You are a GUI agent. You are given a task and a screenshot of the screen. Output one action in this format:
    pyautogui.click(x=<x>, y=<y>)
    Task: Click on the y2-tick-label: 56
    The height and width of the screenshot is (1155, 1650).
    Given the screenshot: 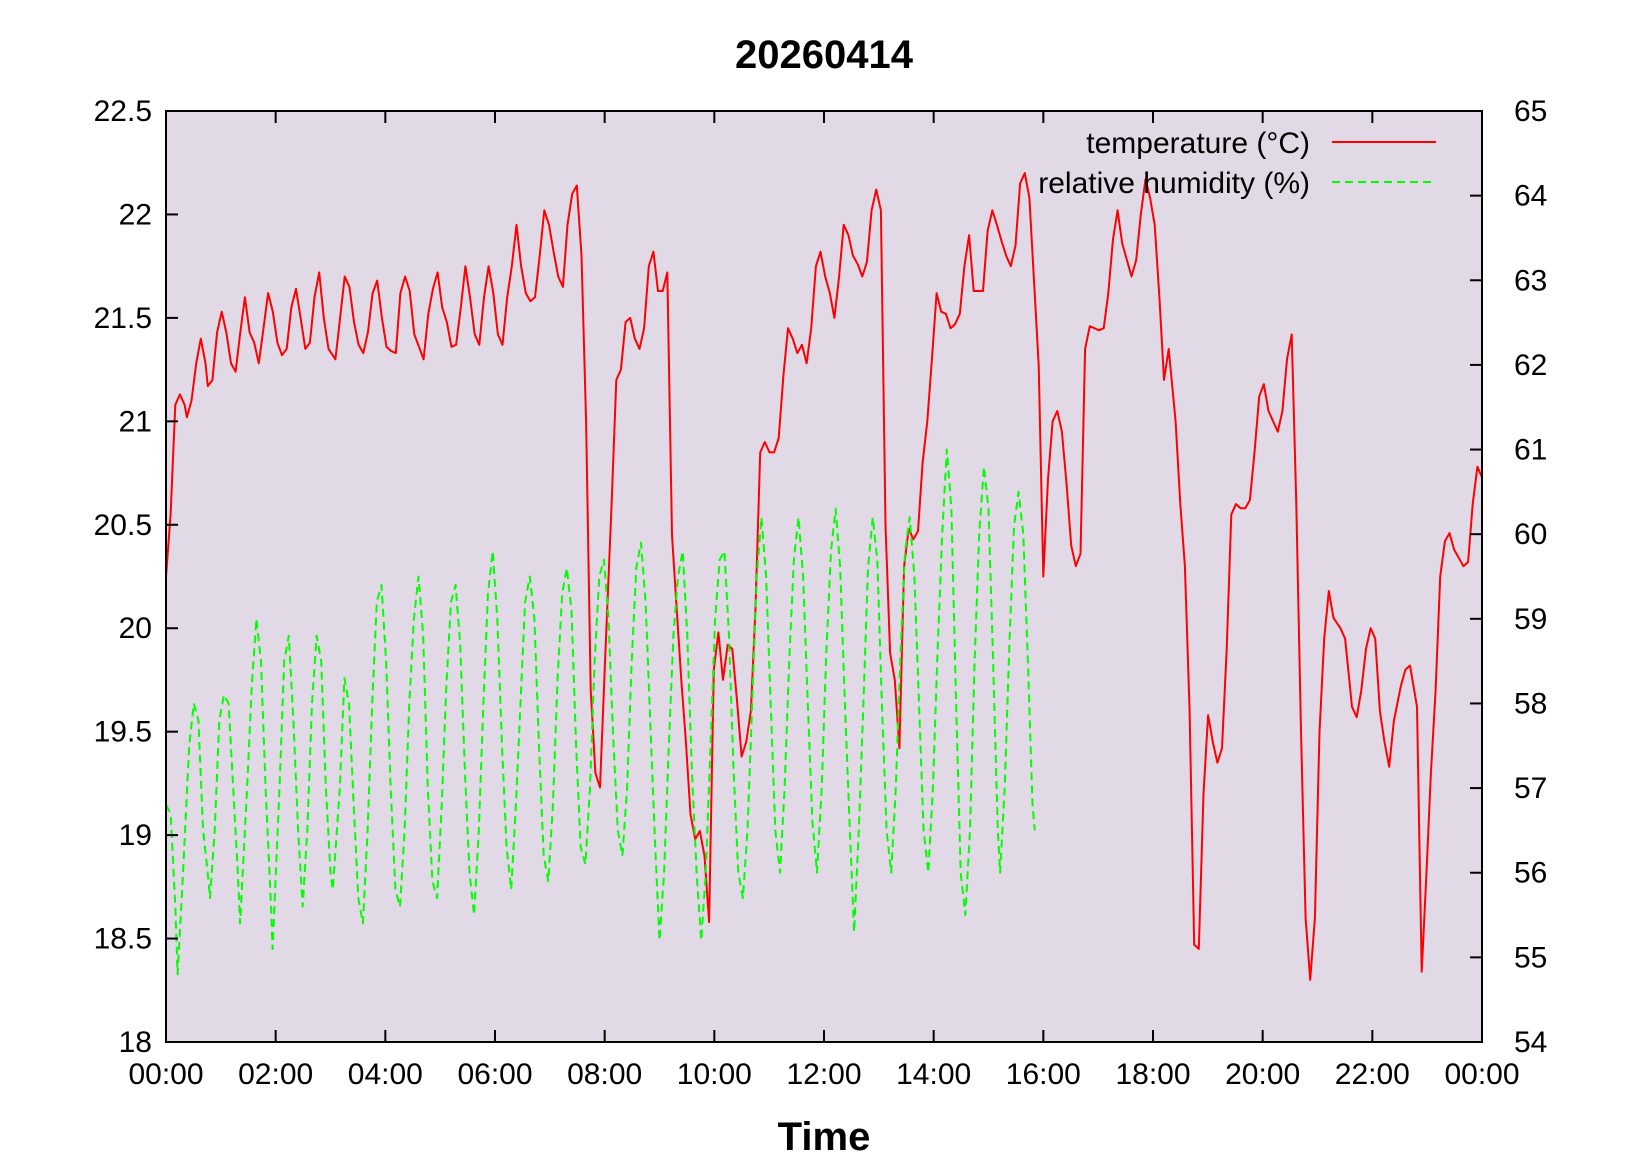 What is the action you would take?
    pyautogui.click(x=1530, y=873)
    